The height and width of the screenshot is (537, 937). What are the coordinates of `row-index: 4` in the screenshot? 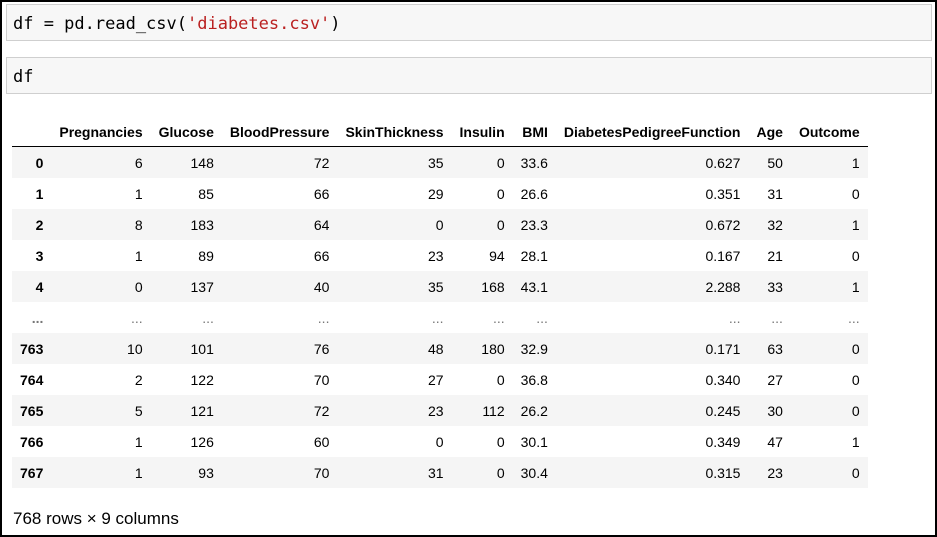 It's located at (39, 286).